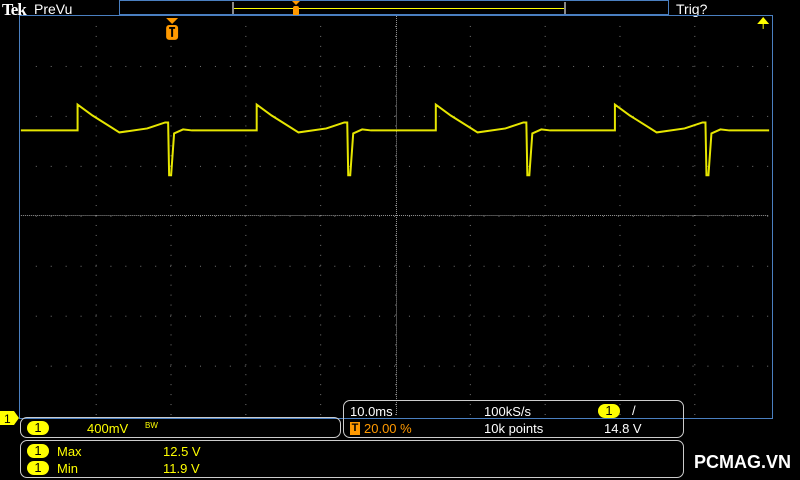  What do you see at coordinates (67, 468) in the screenshot?
I see `measurement-label: Min` at bounding box center [67, 468].